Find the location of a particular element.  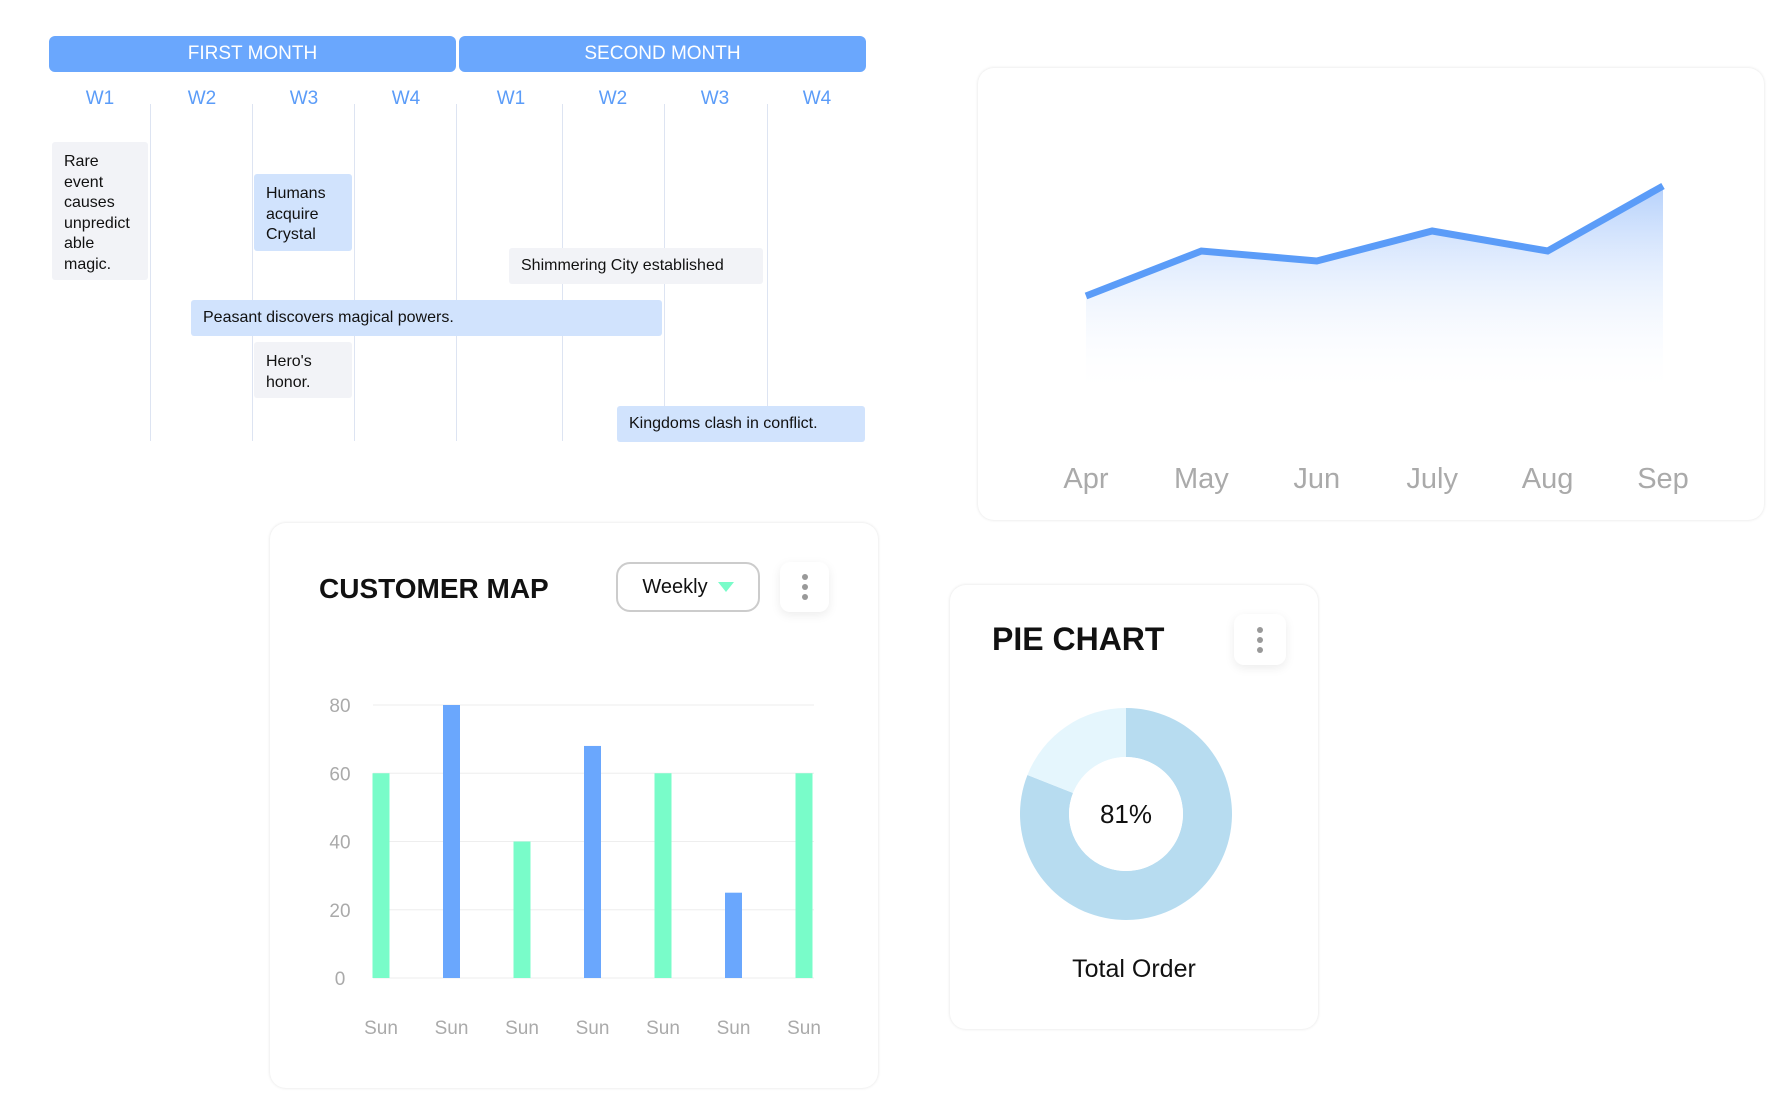

card-title: CUSTOMER MAP is located at coordinates (434, 588).